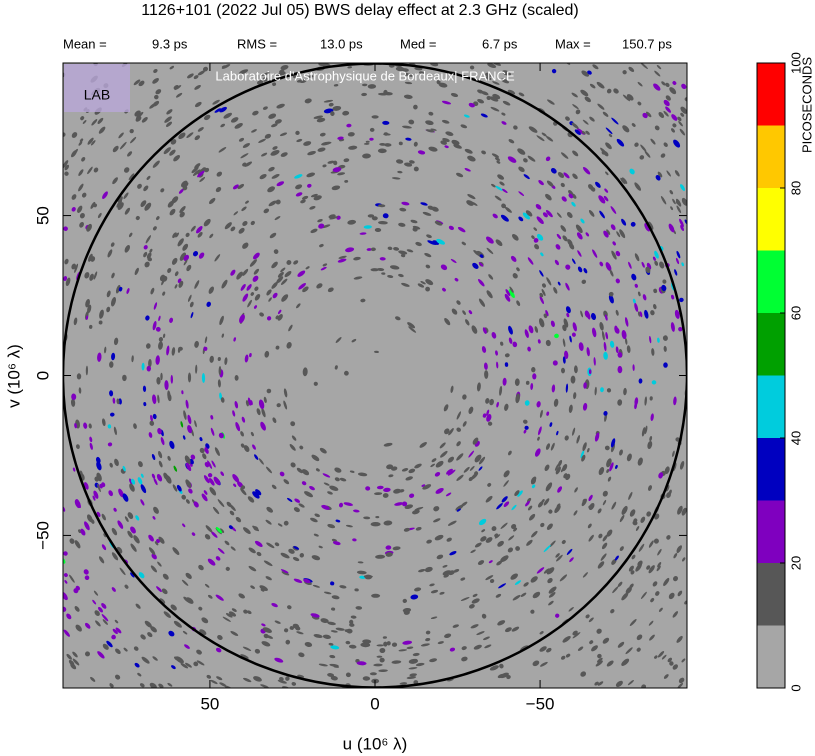 The height and width of the screenshot is (756, 815). What do you see at coordinates (500, 43) in the screenshot?
I see `stat-value: 6.7 ps` at bounding box center [500, 43].